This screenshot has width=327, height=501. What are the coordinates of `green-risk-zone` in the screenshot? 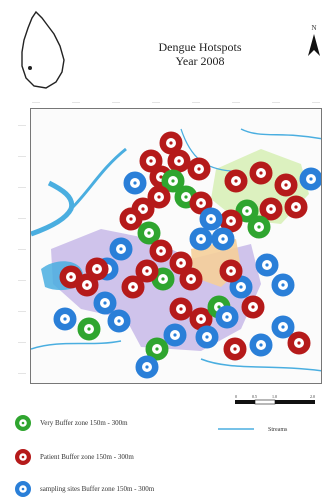 It's located at (260, 186).